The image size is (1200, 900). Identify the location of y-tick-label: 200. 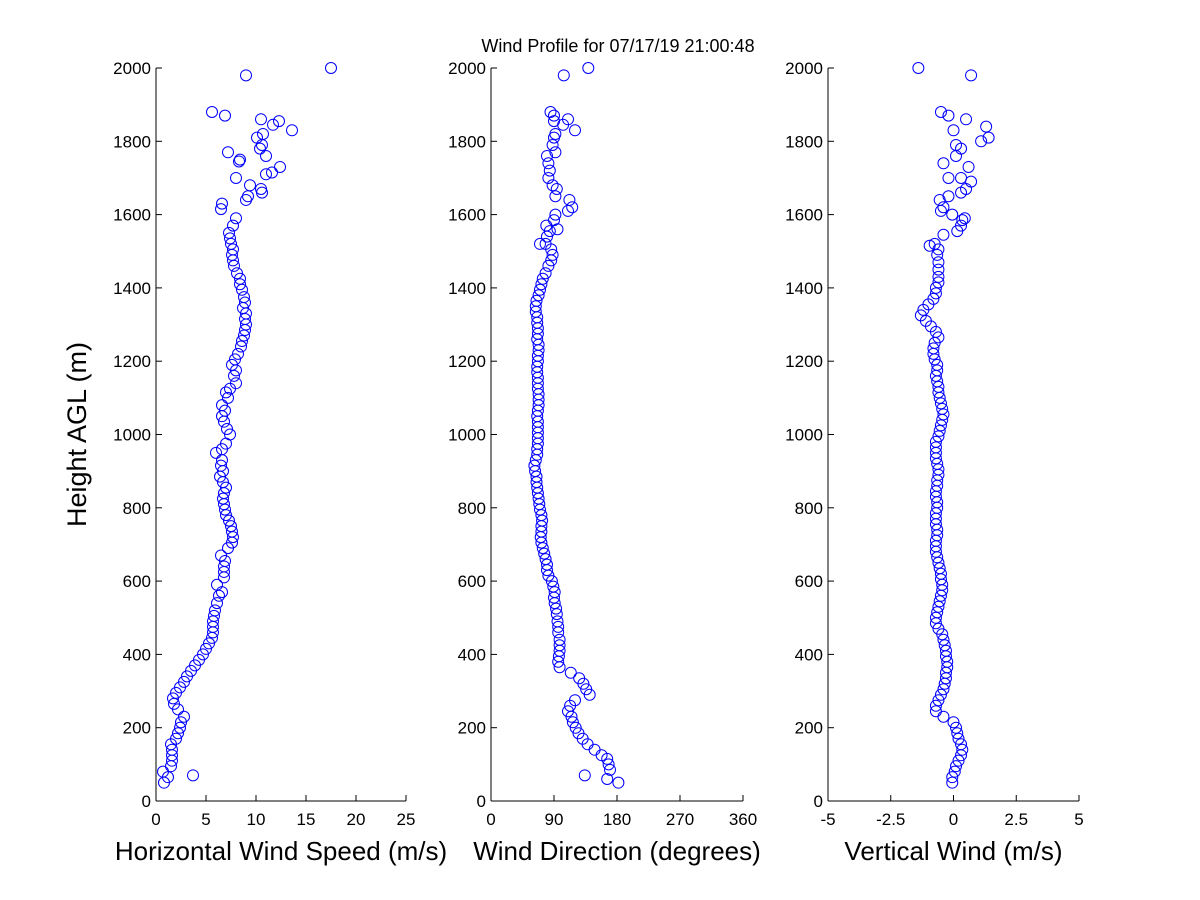
(137, 728).